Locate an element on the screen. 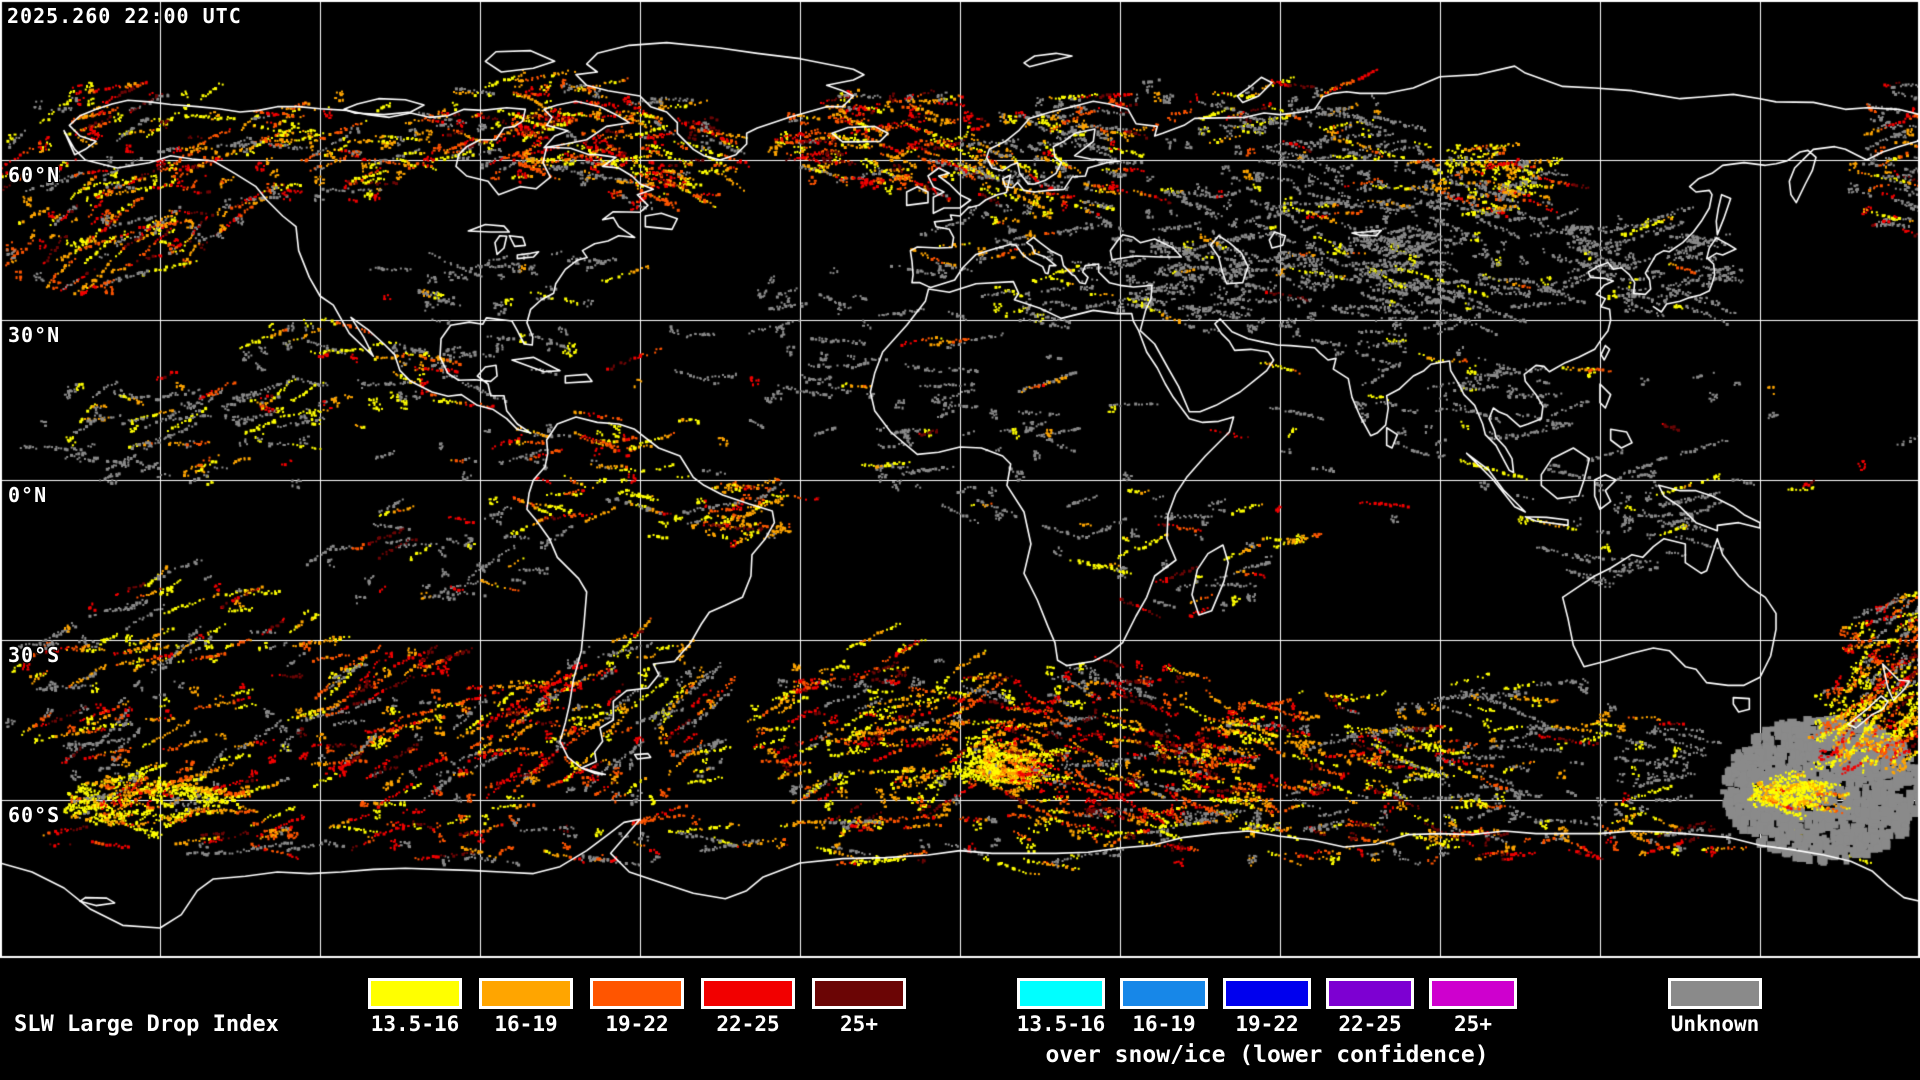  latitude-label-3: 30°S is located at coordinates (34, 655).